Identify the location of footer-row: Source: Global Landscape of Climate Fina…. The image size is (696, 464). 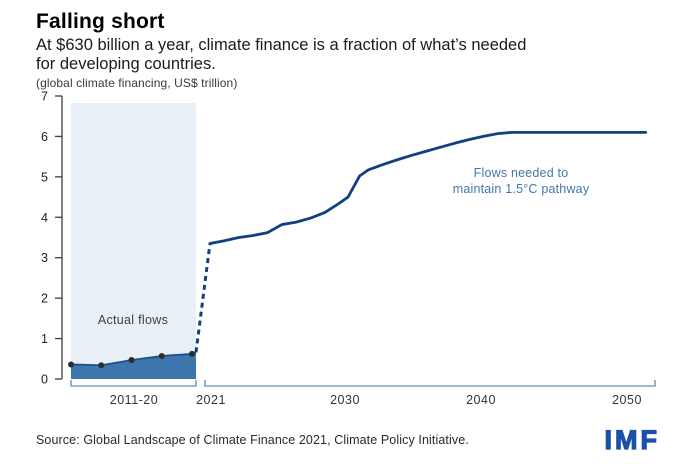
(348, 440).